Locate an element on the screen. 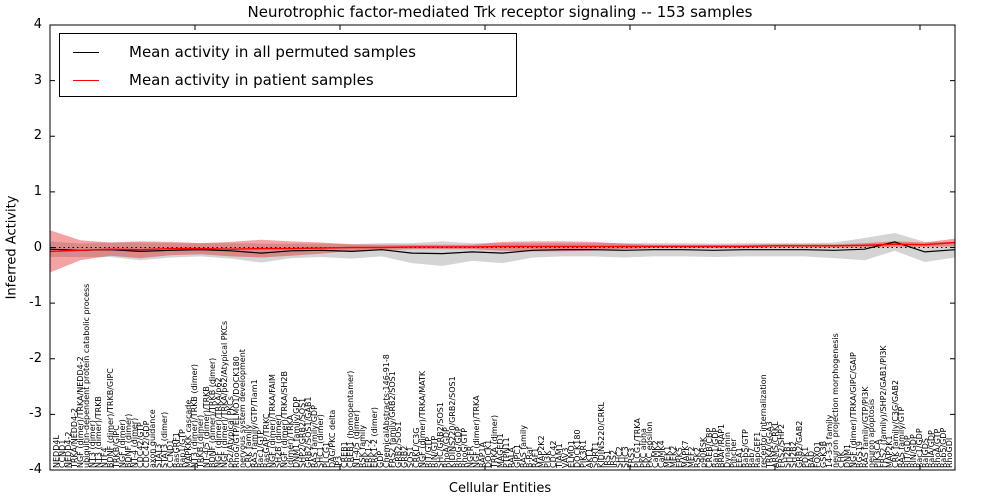 The height and width of the screenshot is (500, 1000). legend-line-permuted-icon is located at coordinates (86, 52).